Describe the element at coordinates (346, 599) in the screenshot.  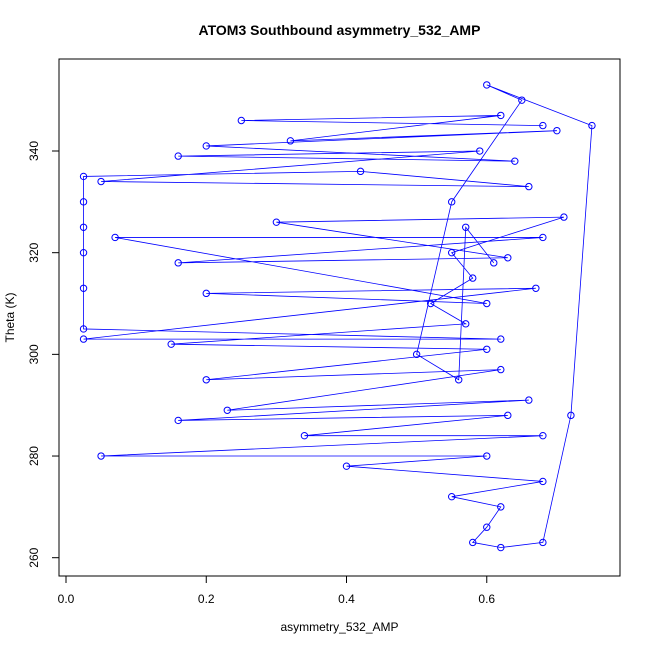
I see `x-tick-label: 0.4` at that location.